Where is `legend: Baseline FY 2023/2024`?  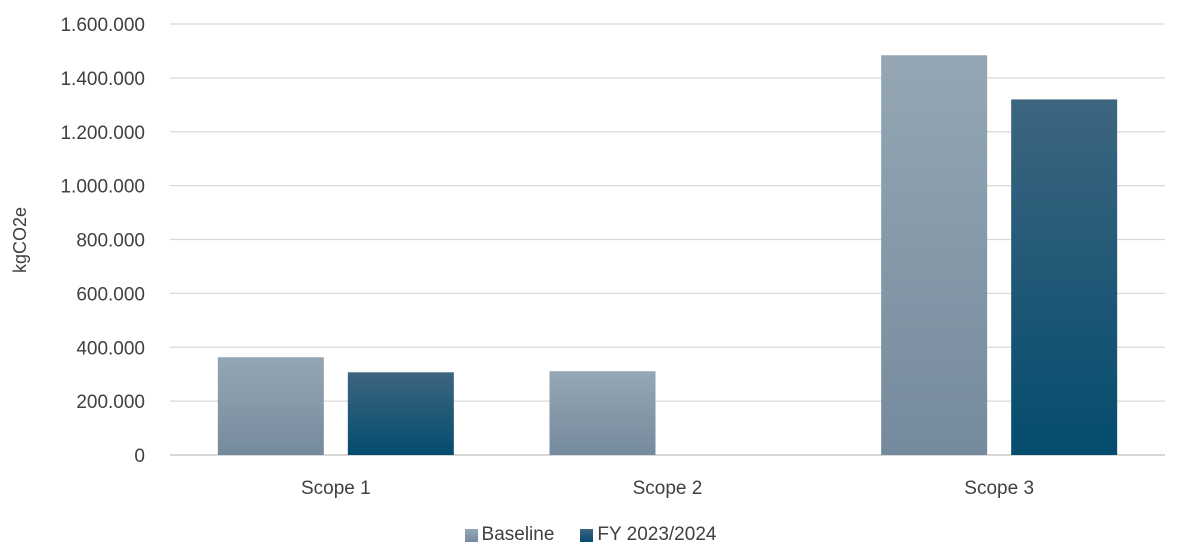 legend: Baseline FY 2023/2024 is located at coordinates (590, 535).